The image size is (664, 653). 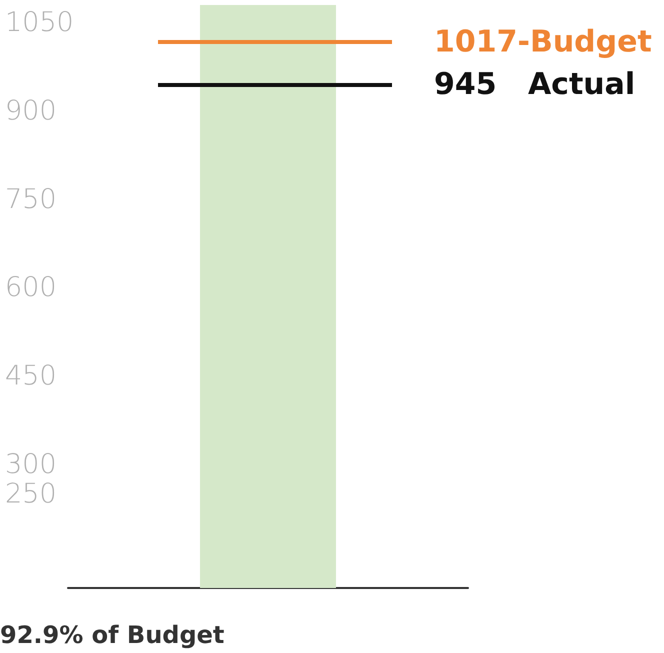 I want to click on y-tick-label: 250, so click(x=31, y=494).